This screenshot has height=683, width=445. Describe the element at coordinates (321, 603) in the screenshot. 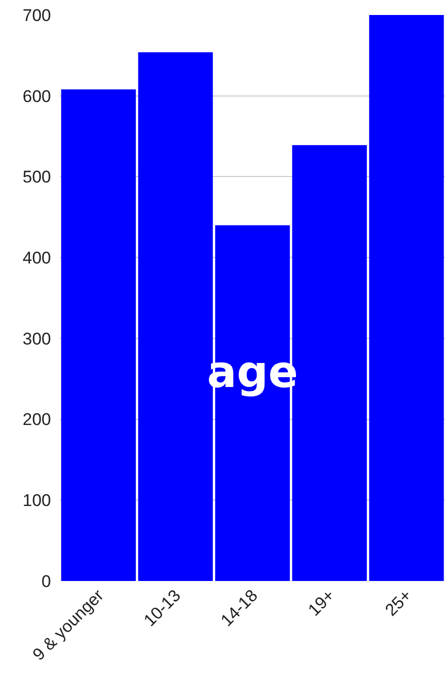

I see `x-tick-label: 19+` at that location.